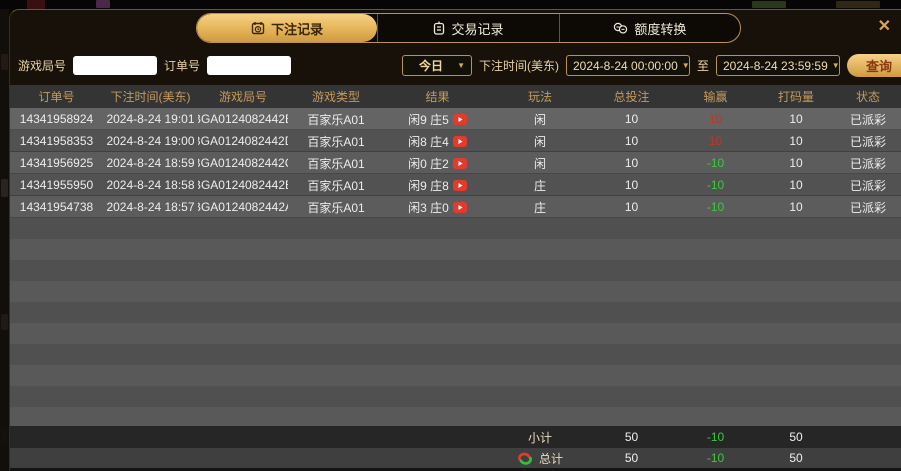 Image resolution: width=901 pixels, height=471 pixels. What do you see at coordinates (884, 26) in the screenshot?
I see `close-icon: ✕` at bounding box center [884, 26].